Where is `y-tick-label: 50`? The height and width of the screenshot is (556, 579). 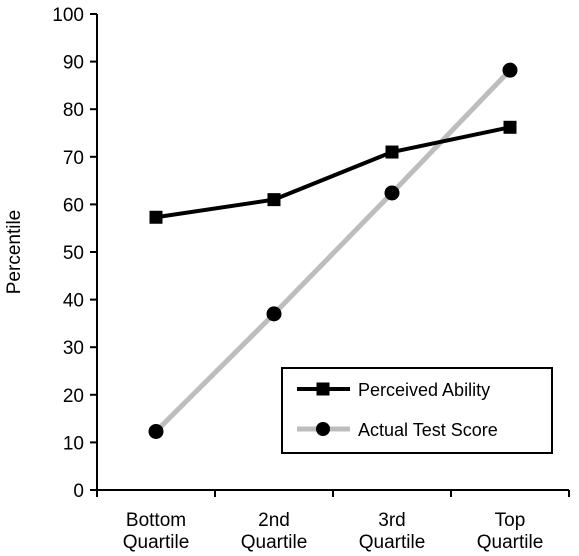
y-tick-label: 50 is located at coordinates (73, 253).